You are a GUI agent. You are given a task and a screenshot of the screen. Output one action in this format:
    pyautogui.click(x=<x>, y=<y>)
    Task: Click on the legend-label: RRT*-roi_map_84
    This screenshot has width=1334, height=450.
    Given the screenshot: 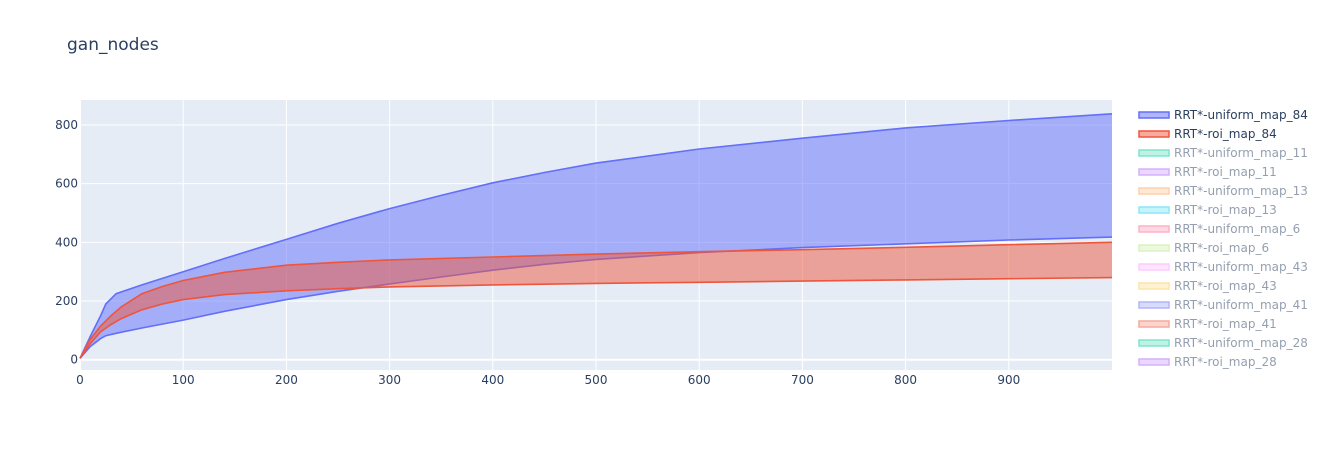 What is the action you would take?
    pyautogui.click(x=1225, y=134)
    